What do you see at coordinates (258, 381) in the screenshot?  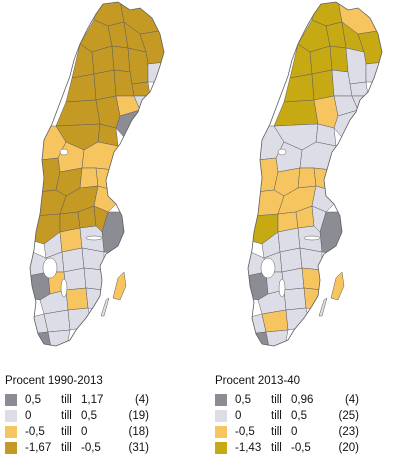 I see `legend-title: Procent 2013-40` at bounding box center [258, 381].